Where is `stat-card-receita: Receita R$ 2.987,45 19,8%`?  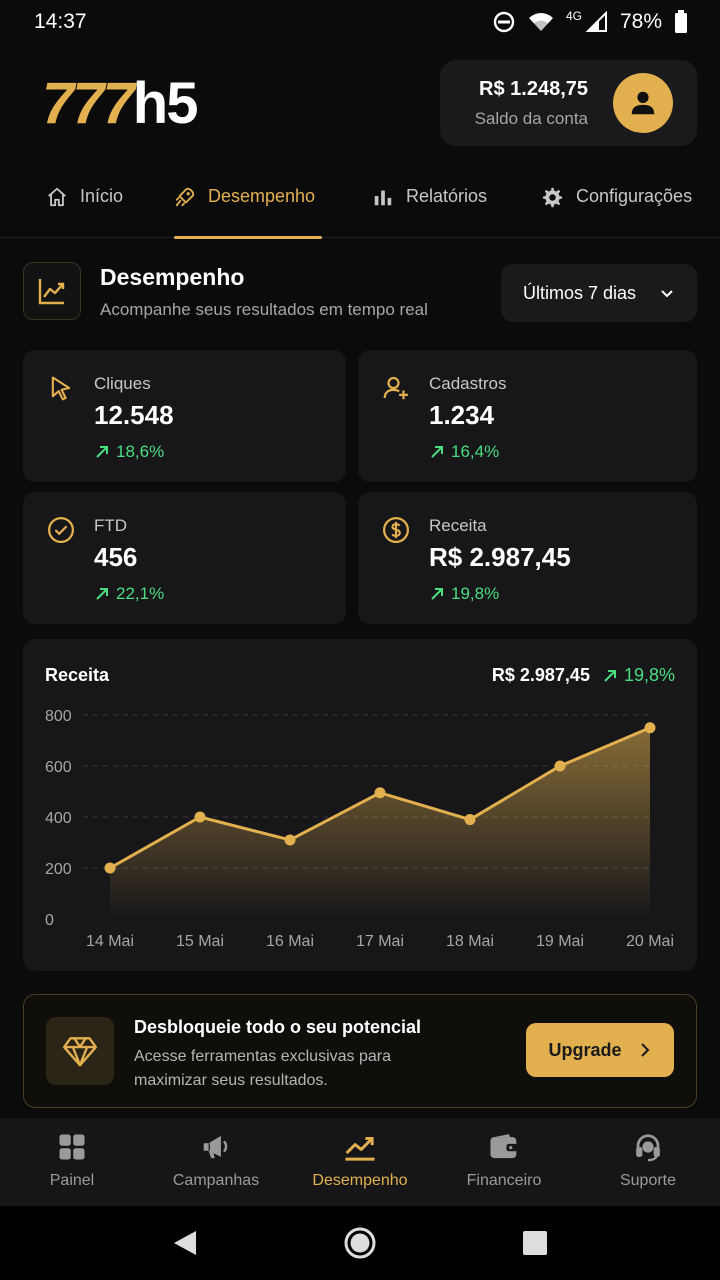 stat-card-receita: Receita R$ 2.987,45 19,8% is located at coordinates (527, 558).